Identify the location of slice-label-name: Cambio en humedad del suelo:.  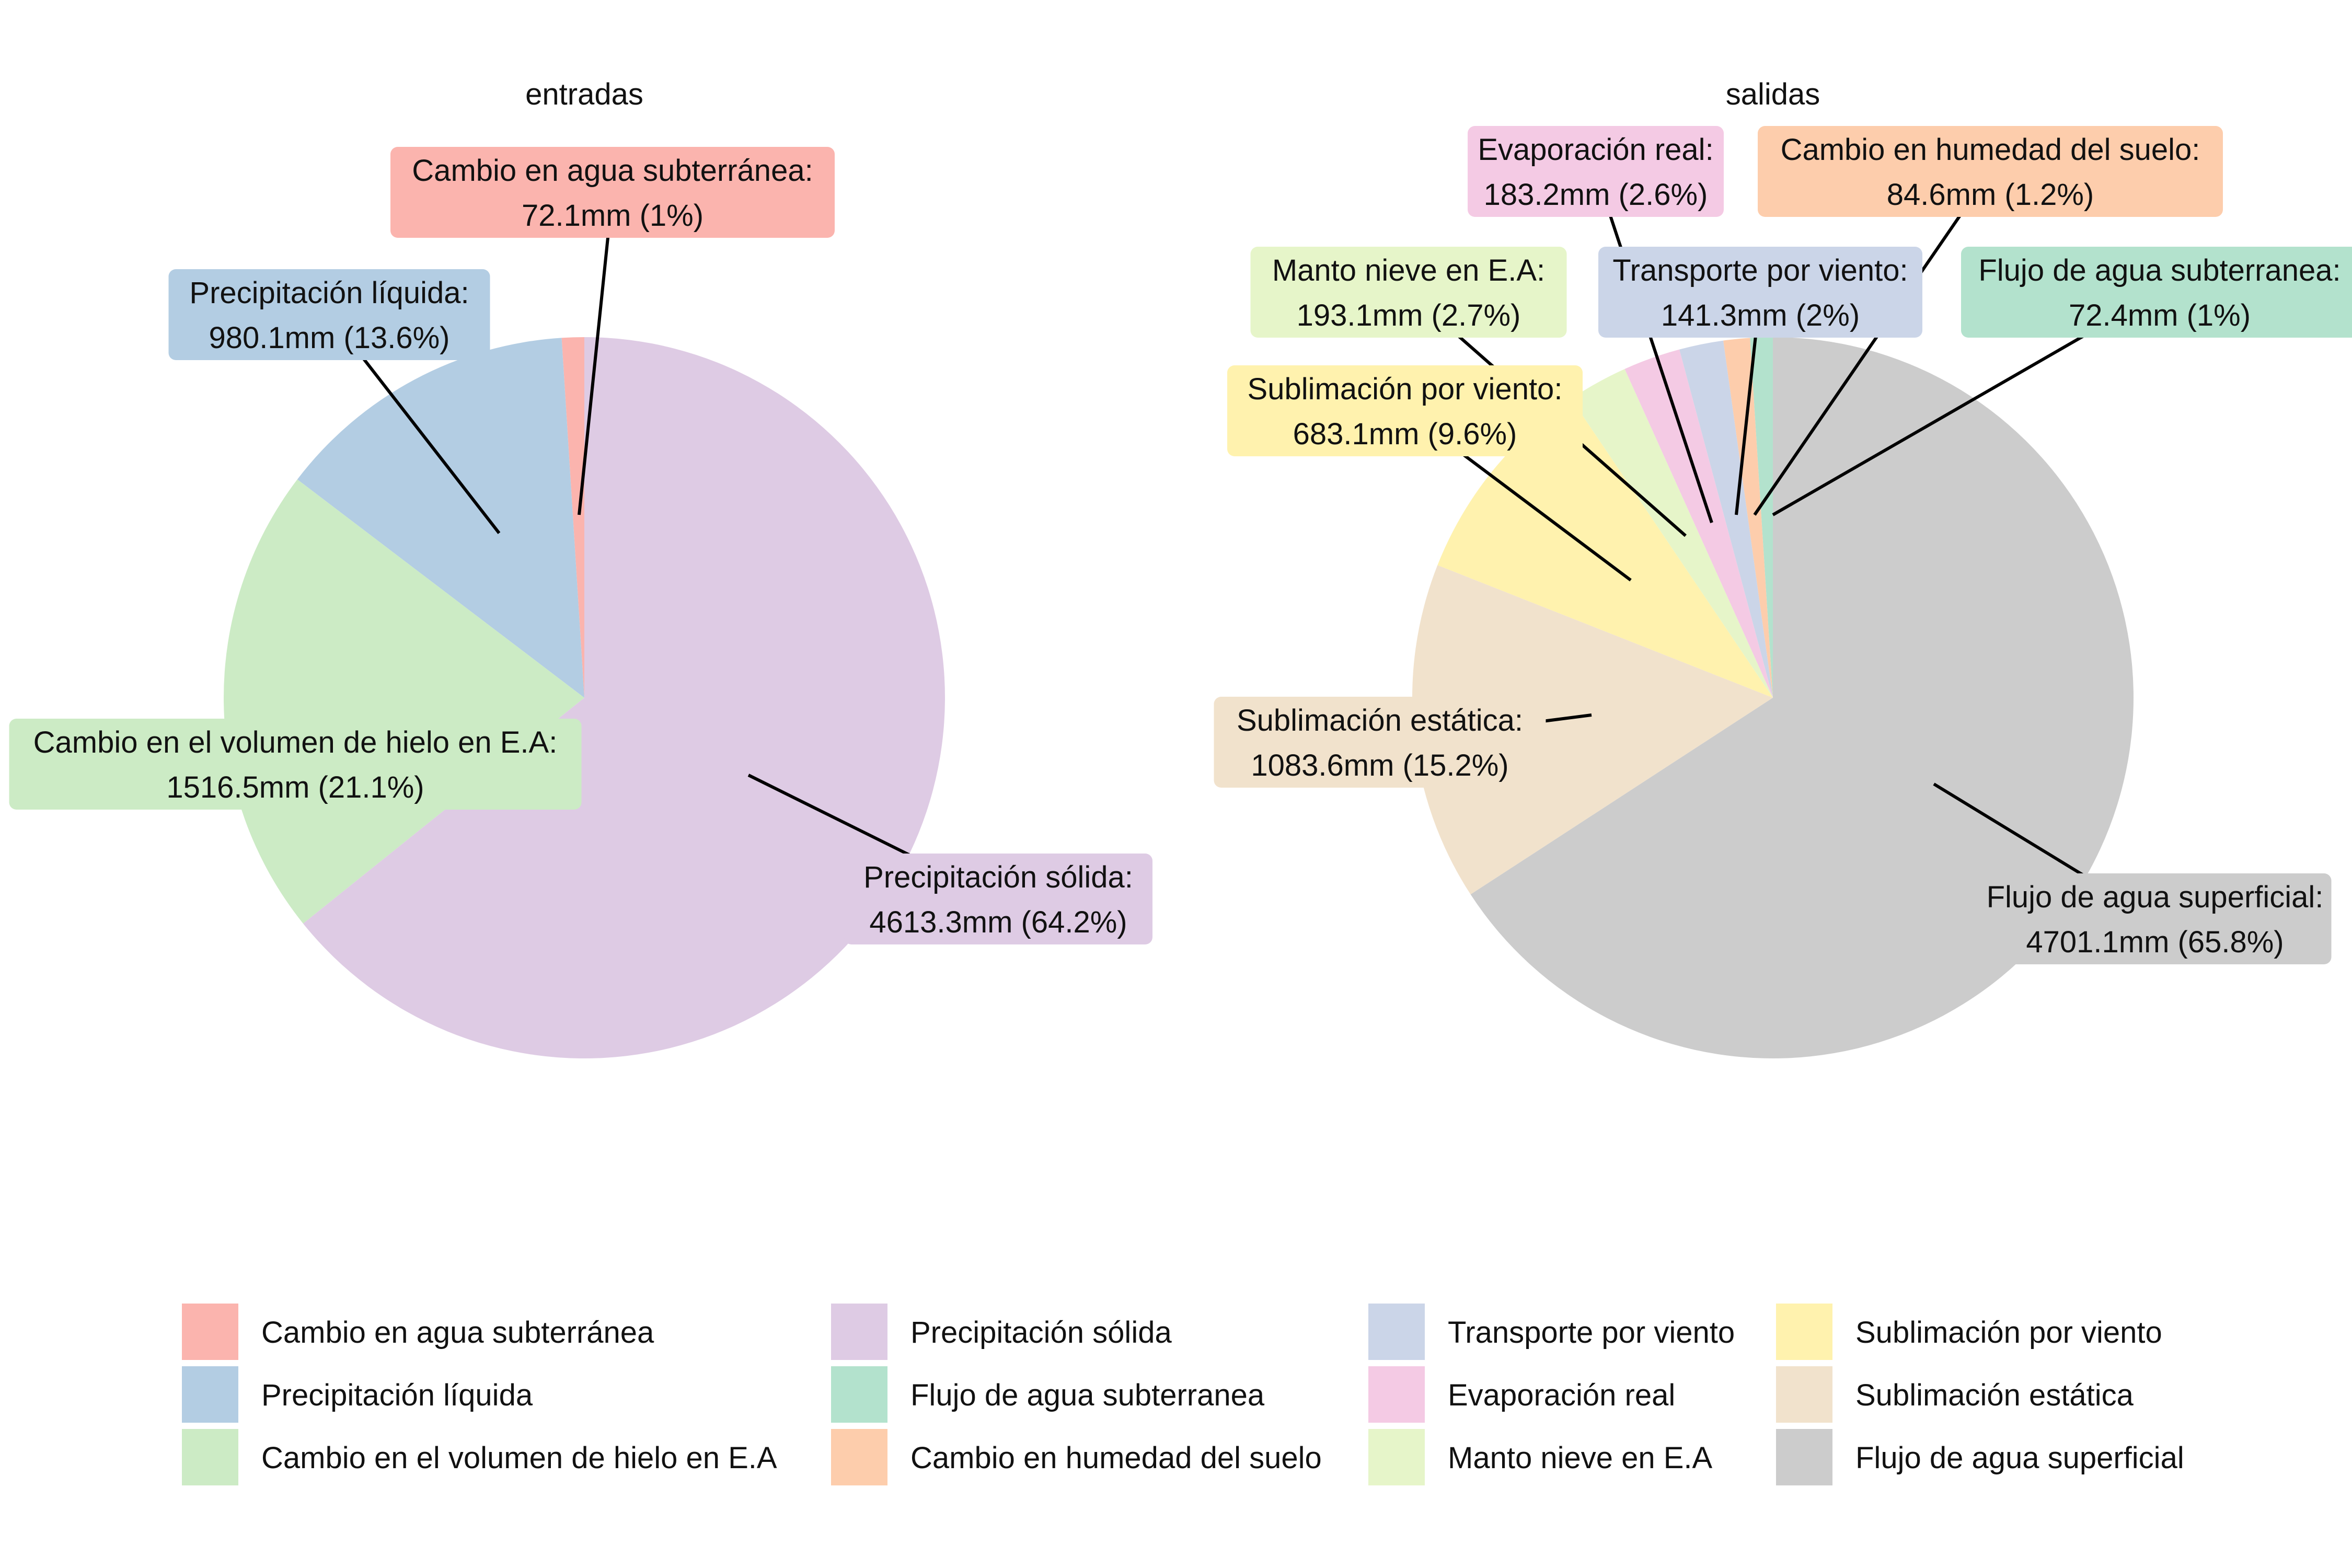
(1990, 150).